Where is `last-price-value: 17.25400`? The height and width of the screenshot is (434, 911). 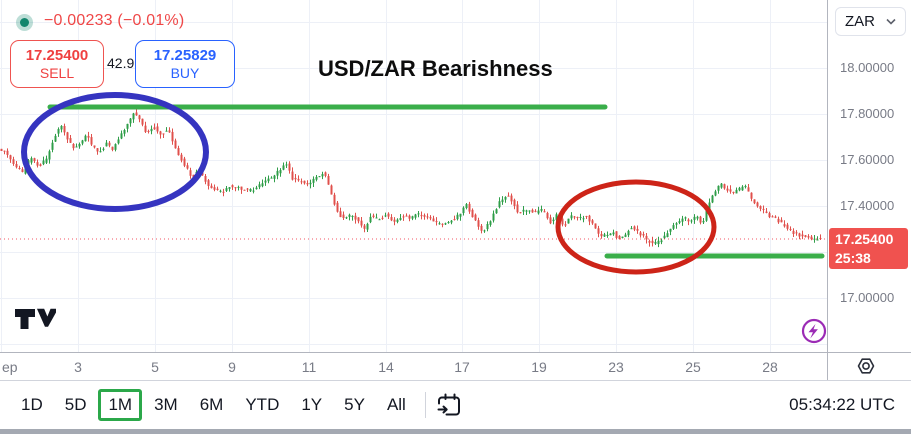
last-price-value: 17.25400 is located at coordinates (864, 239).